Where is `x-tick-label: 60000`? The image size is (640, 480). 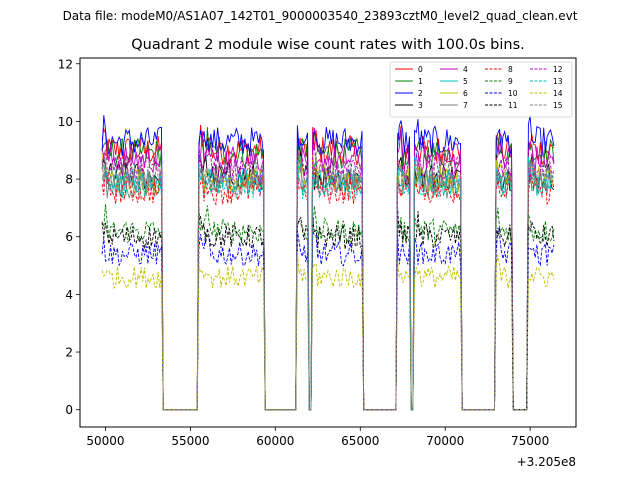 x-tick-label: 60000 is located at coordinates (275, 441).